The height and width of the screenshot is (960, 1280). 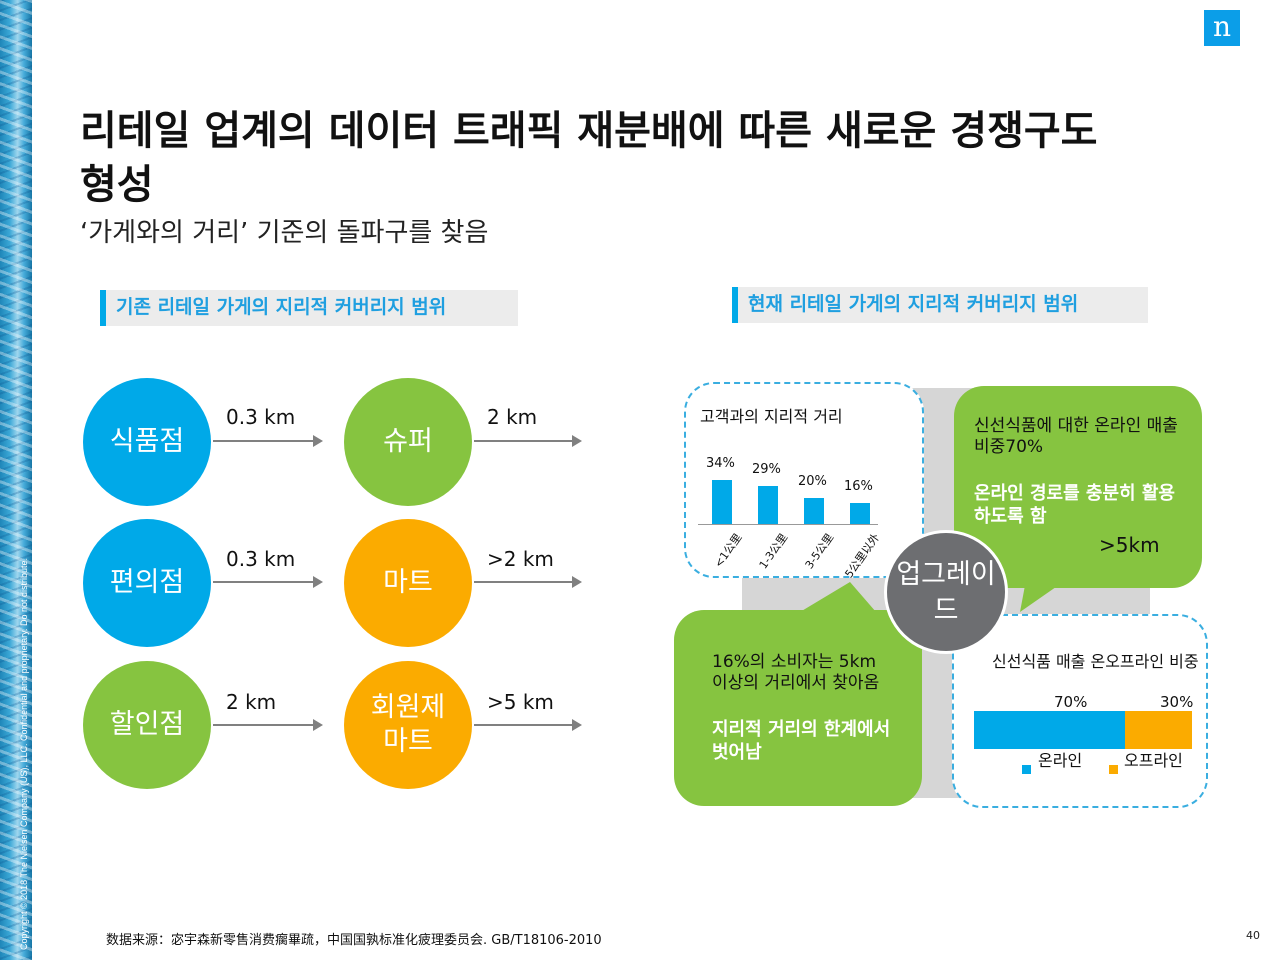 What do you see at coordinates (858, 486) in the screenshot?
I see `distance-bar-value: 16%` at bounding box center [858, 486].